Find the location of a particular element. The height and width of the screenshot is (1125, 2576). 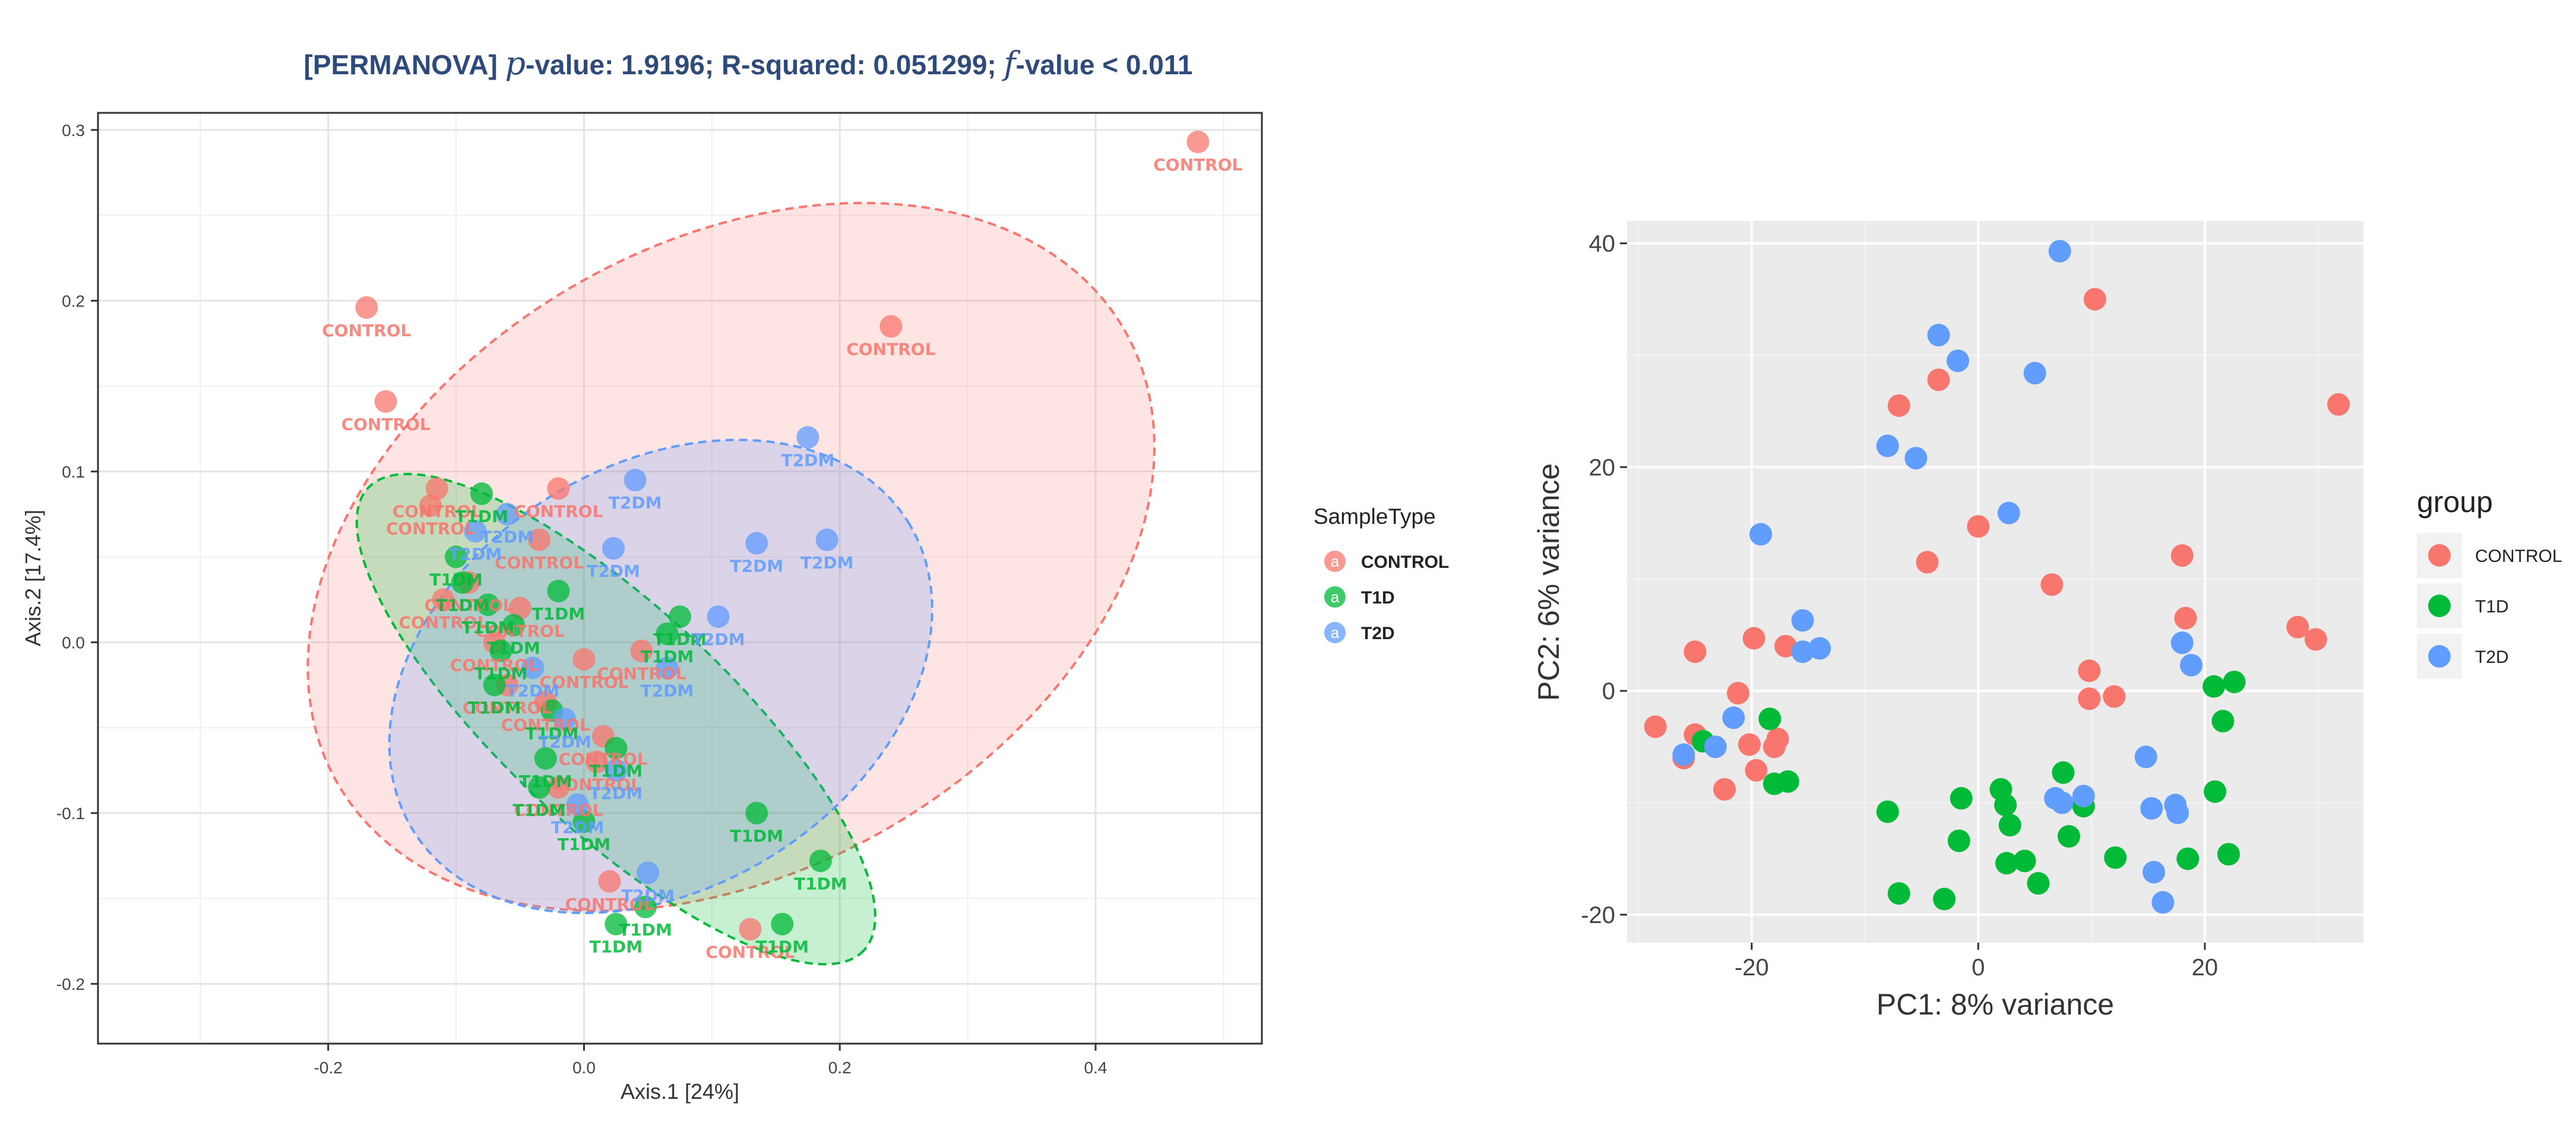

x-tick-label: 0.0 is located at coordinates (584, 1067).